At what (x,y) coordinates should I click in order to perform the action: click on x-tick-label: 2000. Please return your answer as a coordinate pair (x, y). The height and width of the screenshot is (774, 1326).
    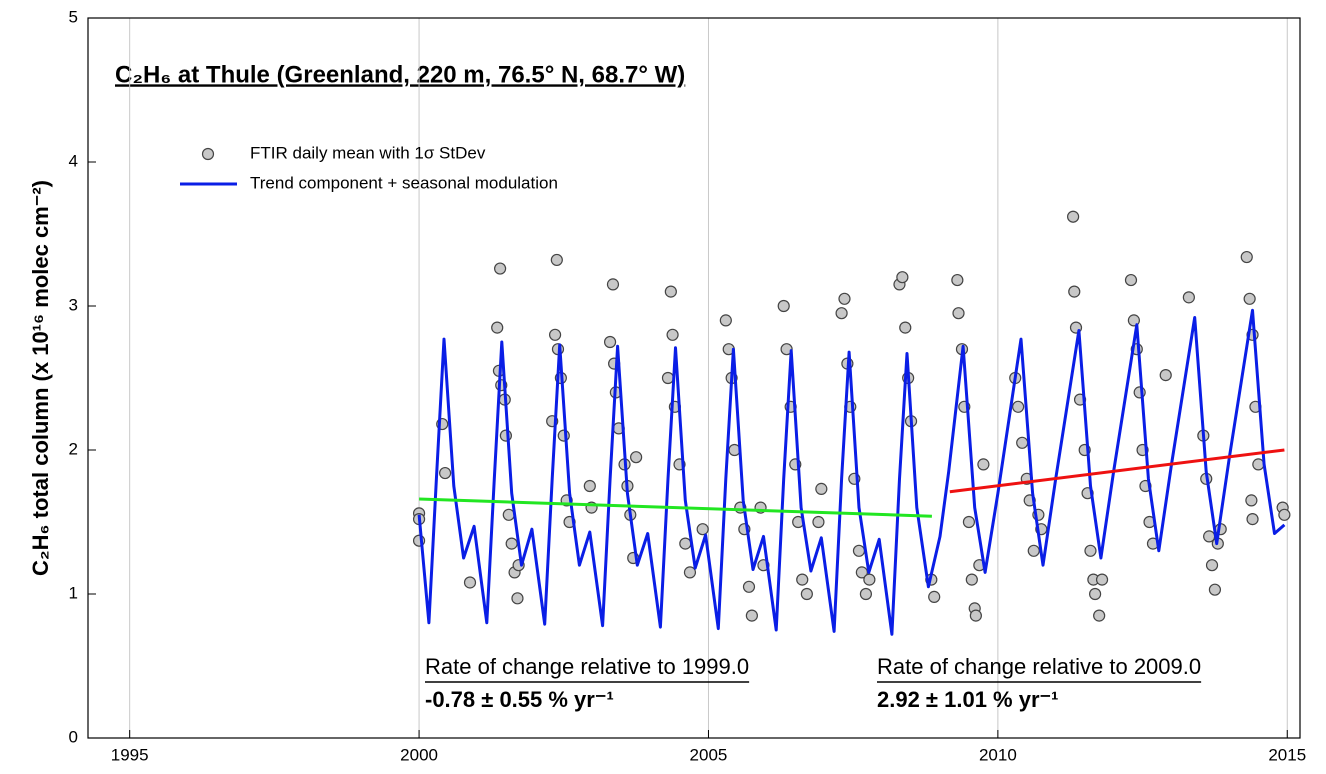
    Looking at the image, I should click on (419, 754).